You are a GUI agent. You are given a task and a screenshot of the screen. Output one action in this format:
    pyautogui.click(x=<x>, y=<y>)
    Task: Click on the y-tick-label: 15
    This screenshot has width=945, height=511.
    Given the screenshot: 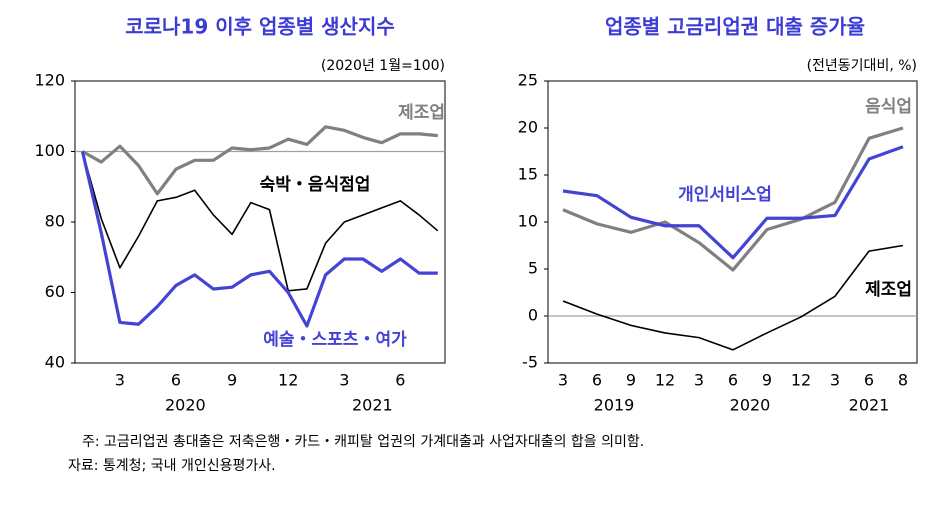 What is the action you would take?
    pyautogui.click(x=528, y=174)
    